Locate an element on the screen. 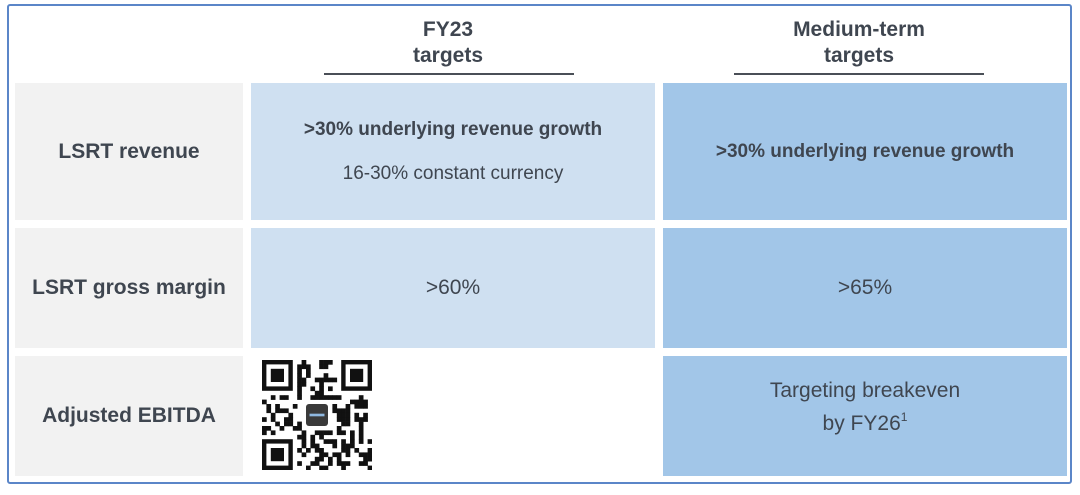  medium-revenue-growth-target: >30% underlying revenue growth is located at coordinates (865, 151).